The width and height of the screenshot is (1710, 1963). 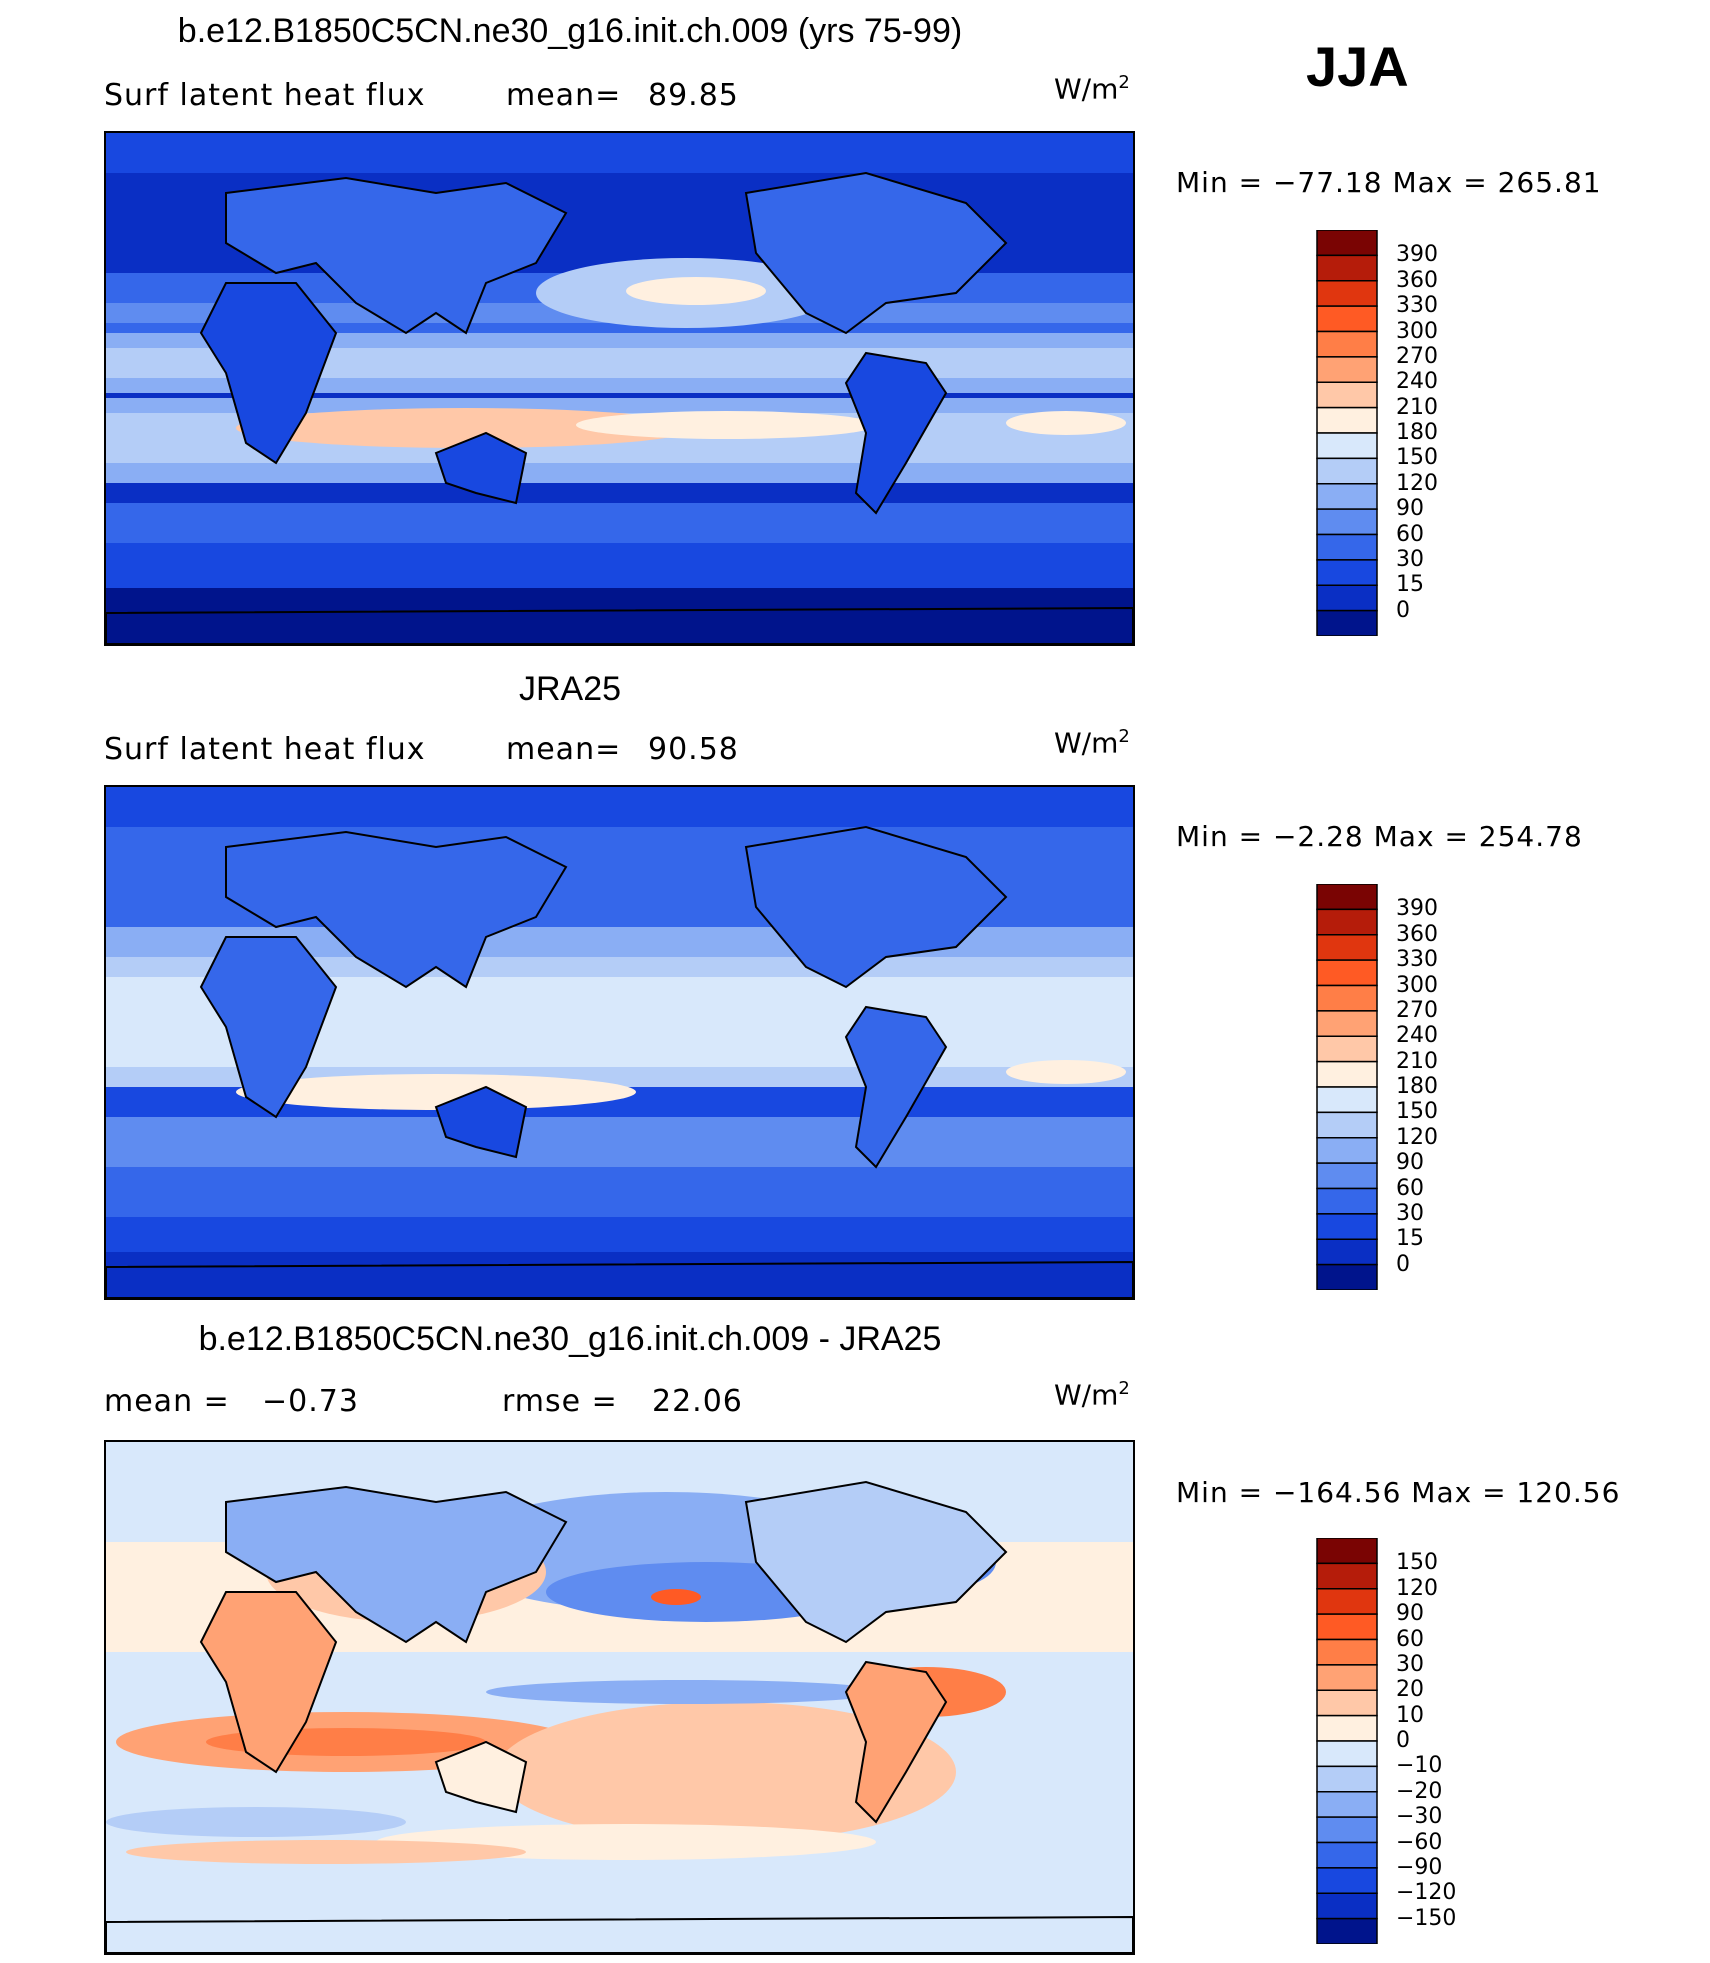 I want to click on season-label: JJA, so click(x=1357, y=66).